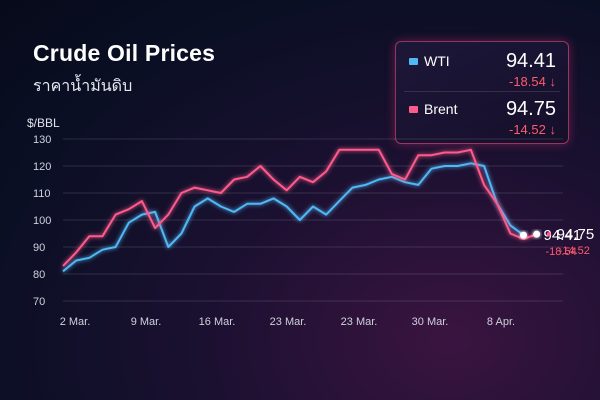 The width and height of the screenshot is (600, 400). What do you see at coordinates (527, 129) in the screenshot?
I see `legend-change-brent-text: -14.52` at bounding box center [527, 129].